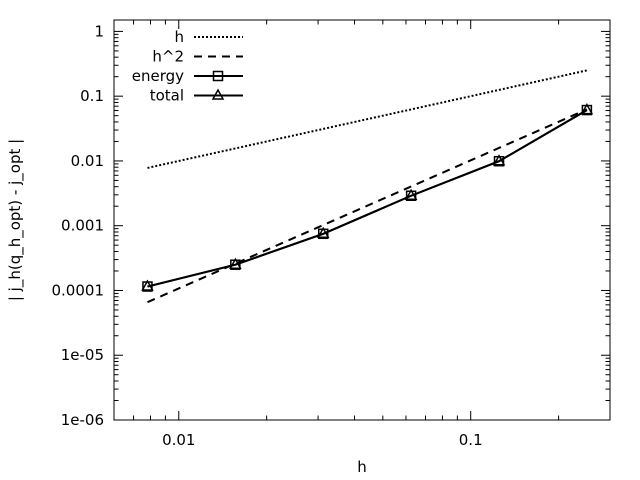  I want to click on y-tick-label: 0.001, so click(82, 226).